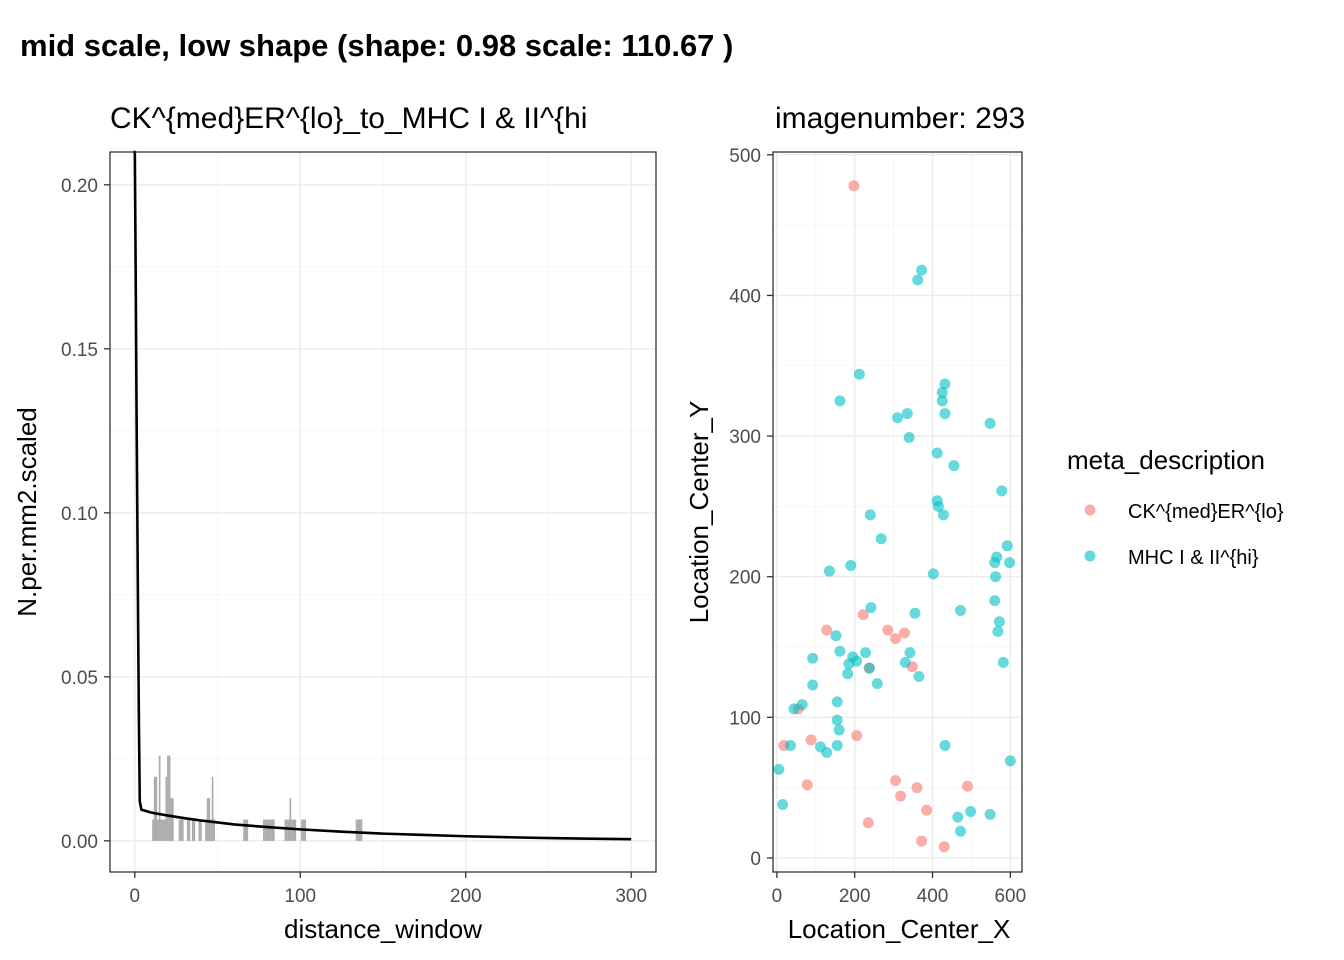  What do you see at coordinates (1193, 558) in the screenshot?
I see `legend-label-group2: MHC I & II^{hi}` at bounding box center [1193, 558].